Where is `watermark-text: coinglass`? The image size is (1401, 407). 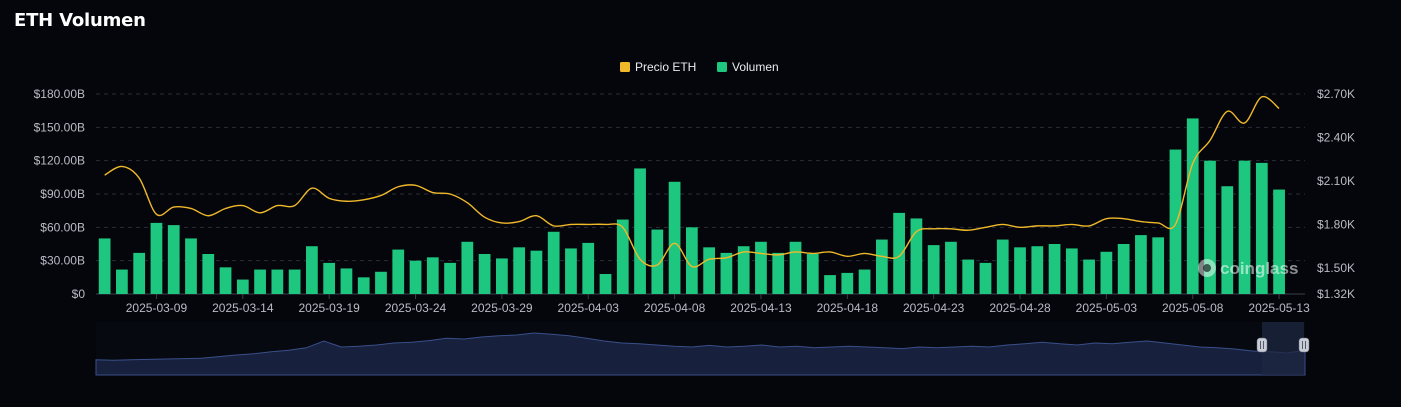
watermark-text: coinglass is located at coordinates (1259, 268).